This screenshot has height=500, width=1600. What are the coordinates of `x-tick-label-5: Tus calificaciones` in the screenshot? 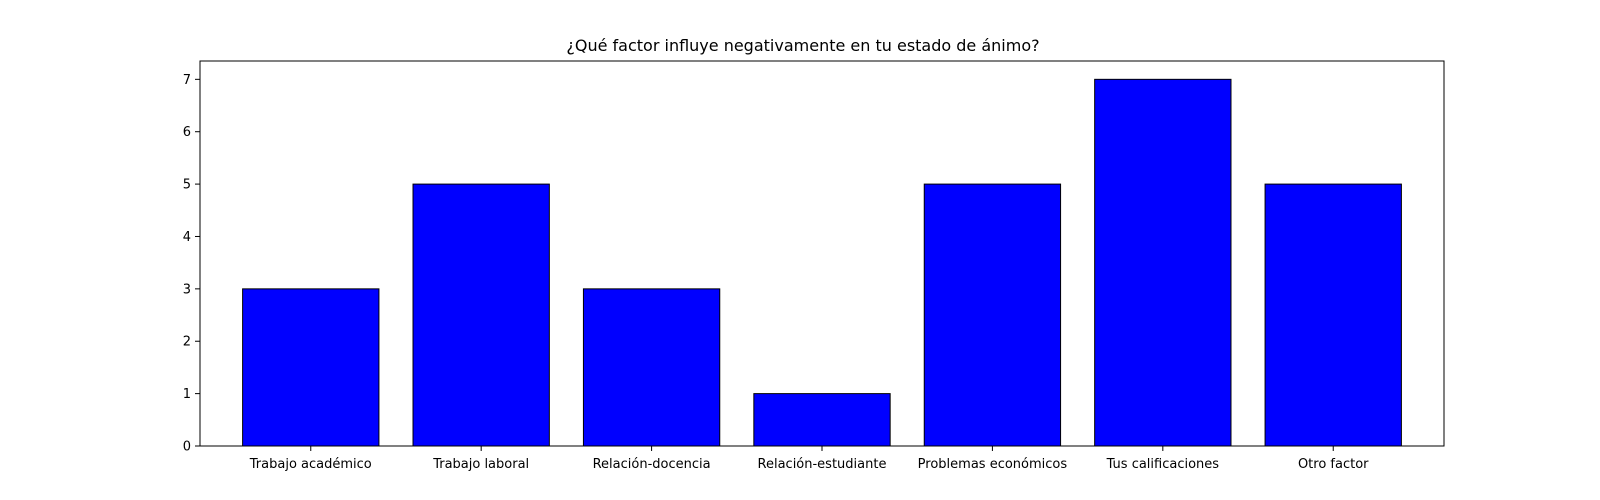 It's located at (1163, 464).